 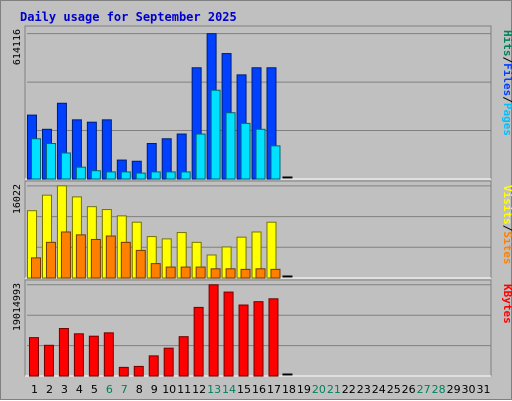 I want to click on visits-sites-legend: Visits/Sites, so click(x=506, y=225).